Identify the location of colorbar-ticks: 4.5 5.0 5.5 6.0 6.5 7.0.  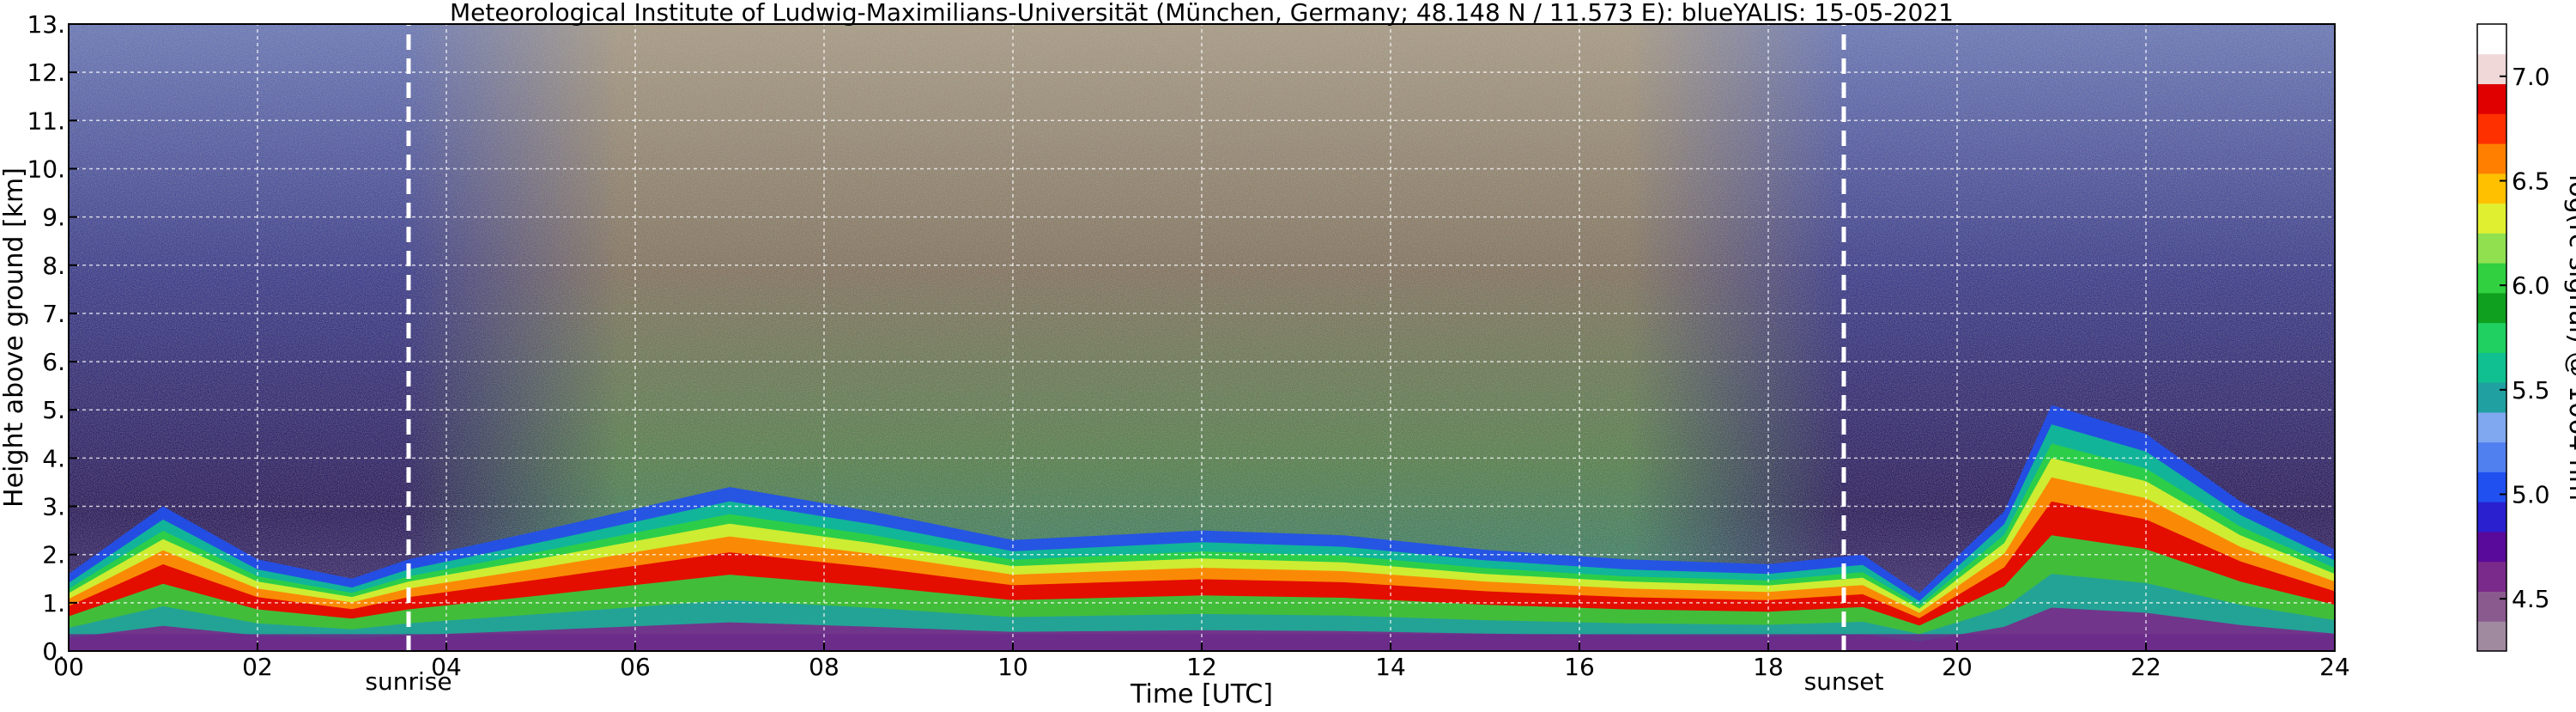
(2525, 338).